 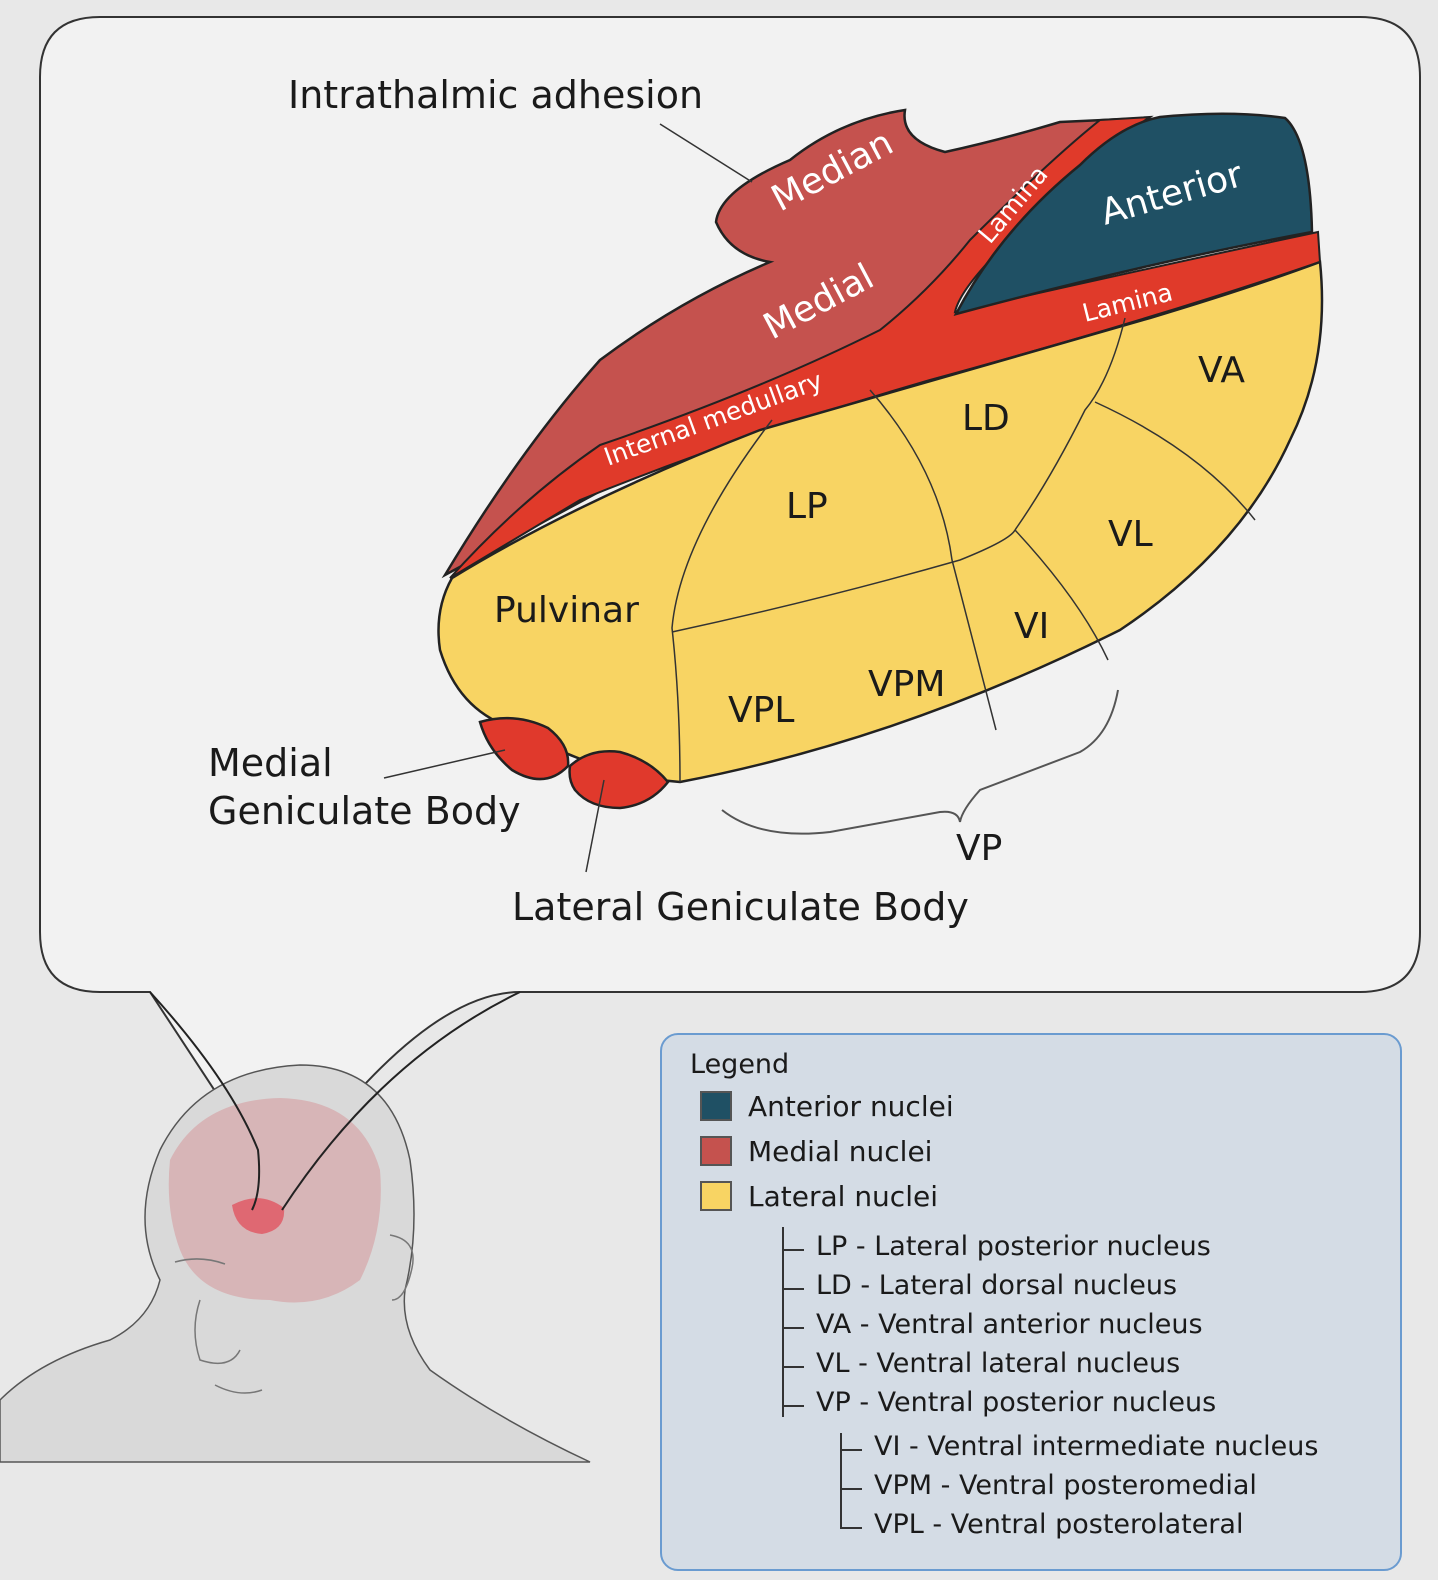 What do you see at coordinates (843, 1196) in the screenshot?
I see `legend-label: Lateral nuclei` at bounding box center [843, 1196].